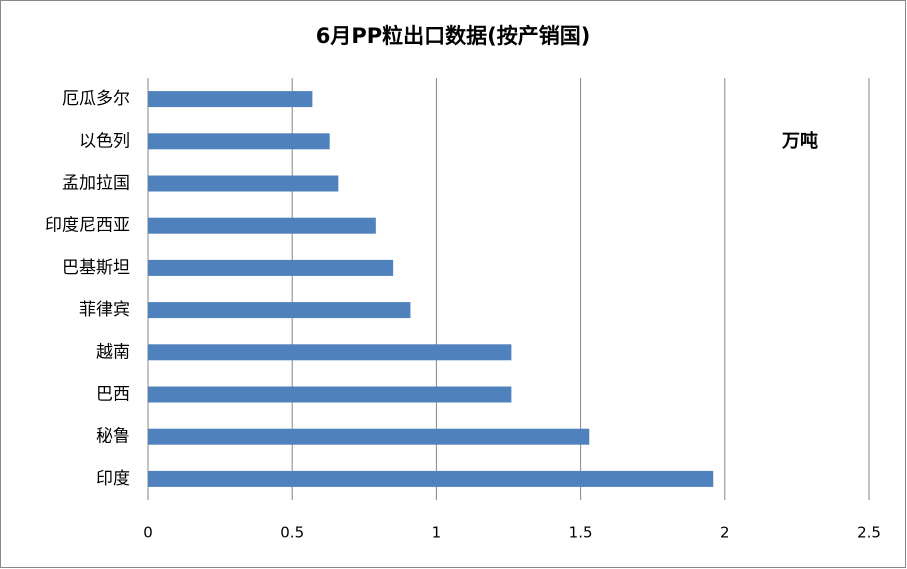 The height and width of the screenshot is (569, 907). I want to click on chart-title: 6月PP粒出口数据(按产销国), so click(453, 36).